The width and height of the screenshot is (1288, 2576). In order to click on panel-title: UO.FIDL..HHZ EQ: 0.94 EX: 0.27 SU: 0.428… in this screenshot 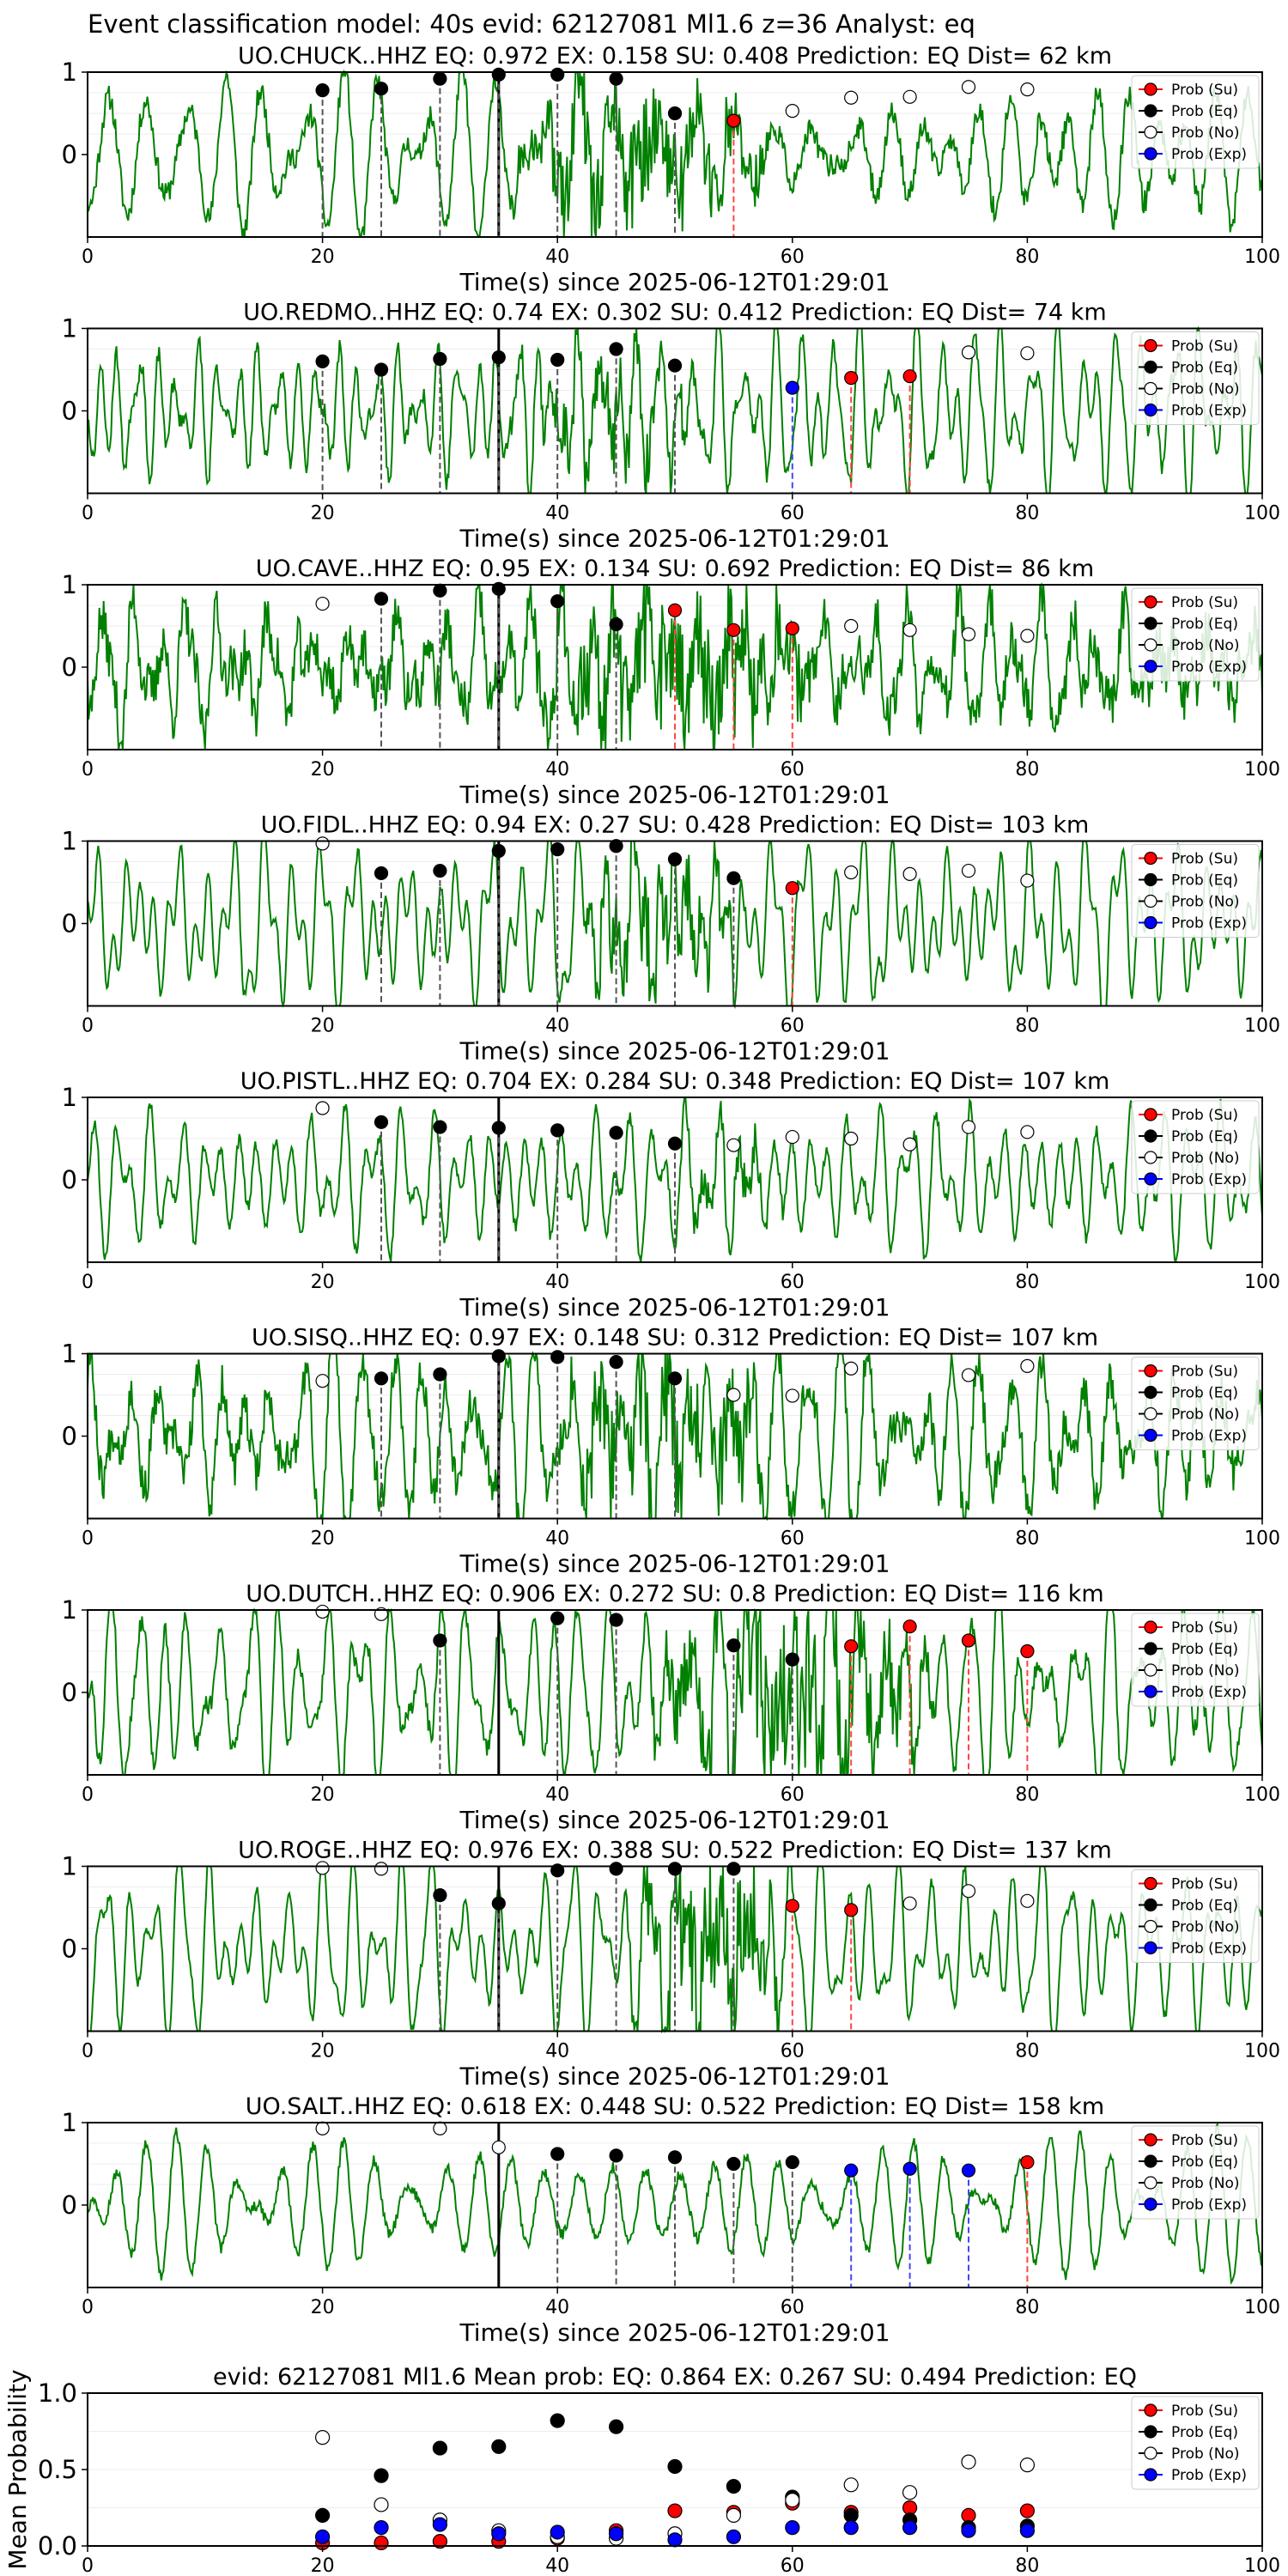, I will do `click(675, 825)`.